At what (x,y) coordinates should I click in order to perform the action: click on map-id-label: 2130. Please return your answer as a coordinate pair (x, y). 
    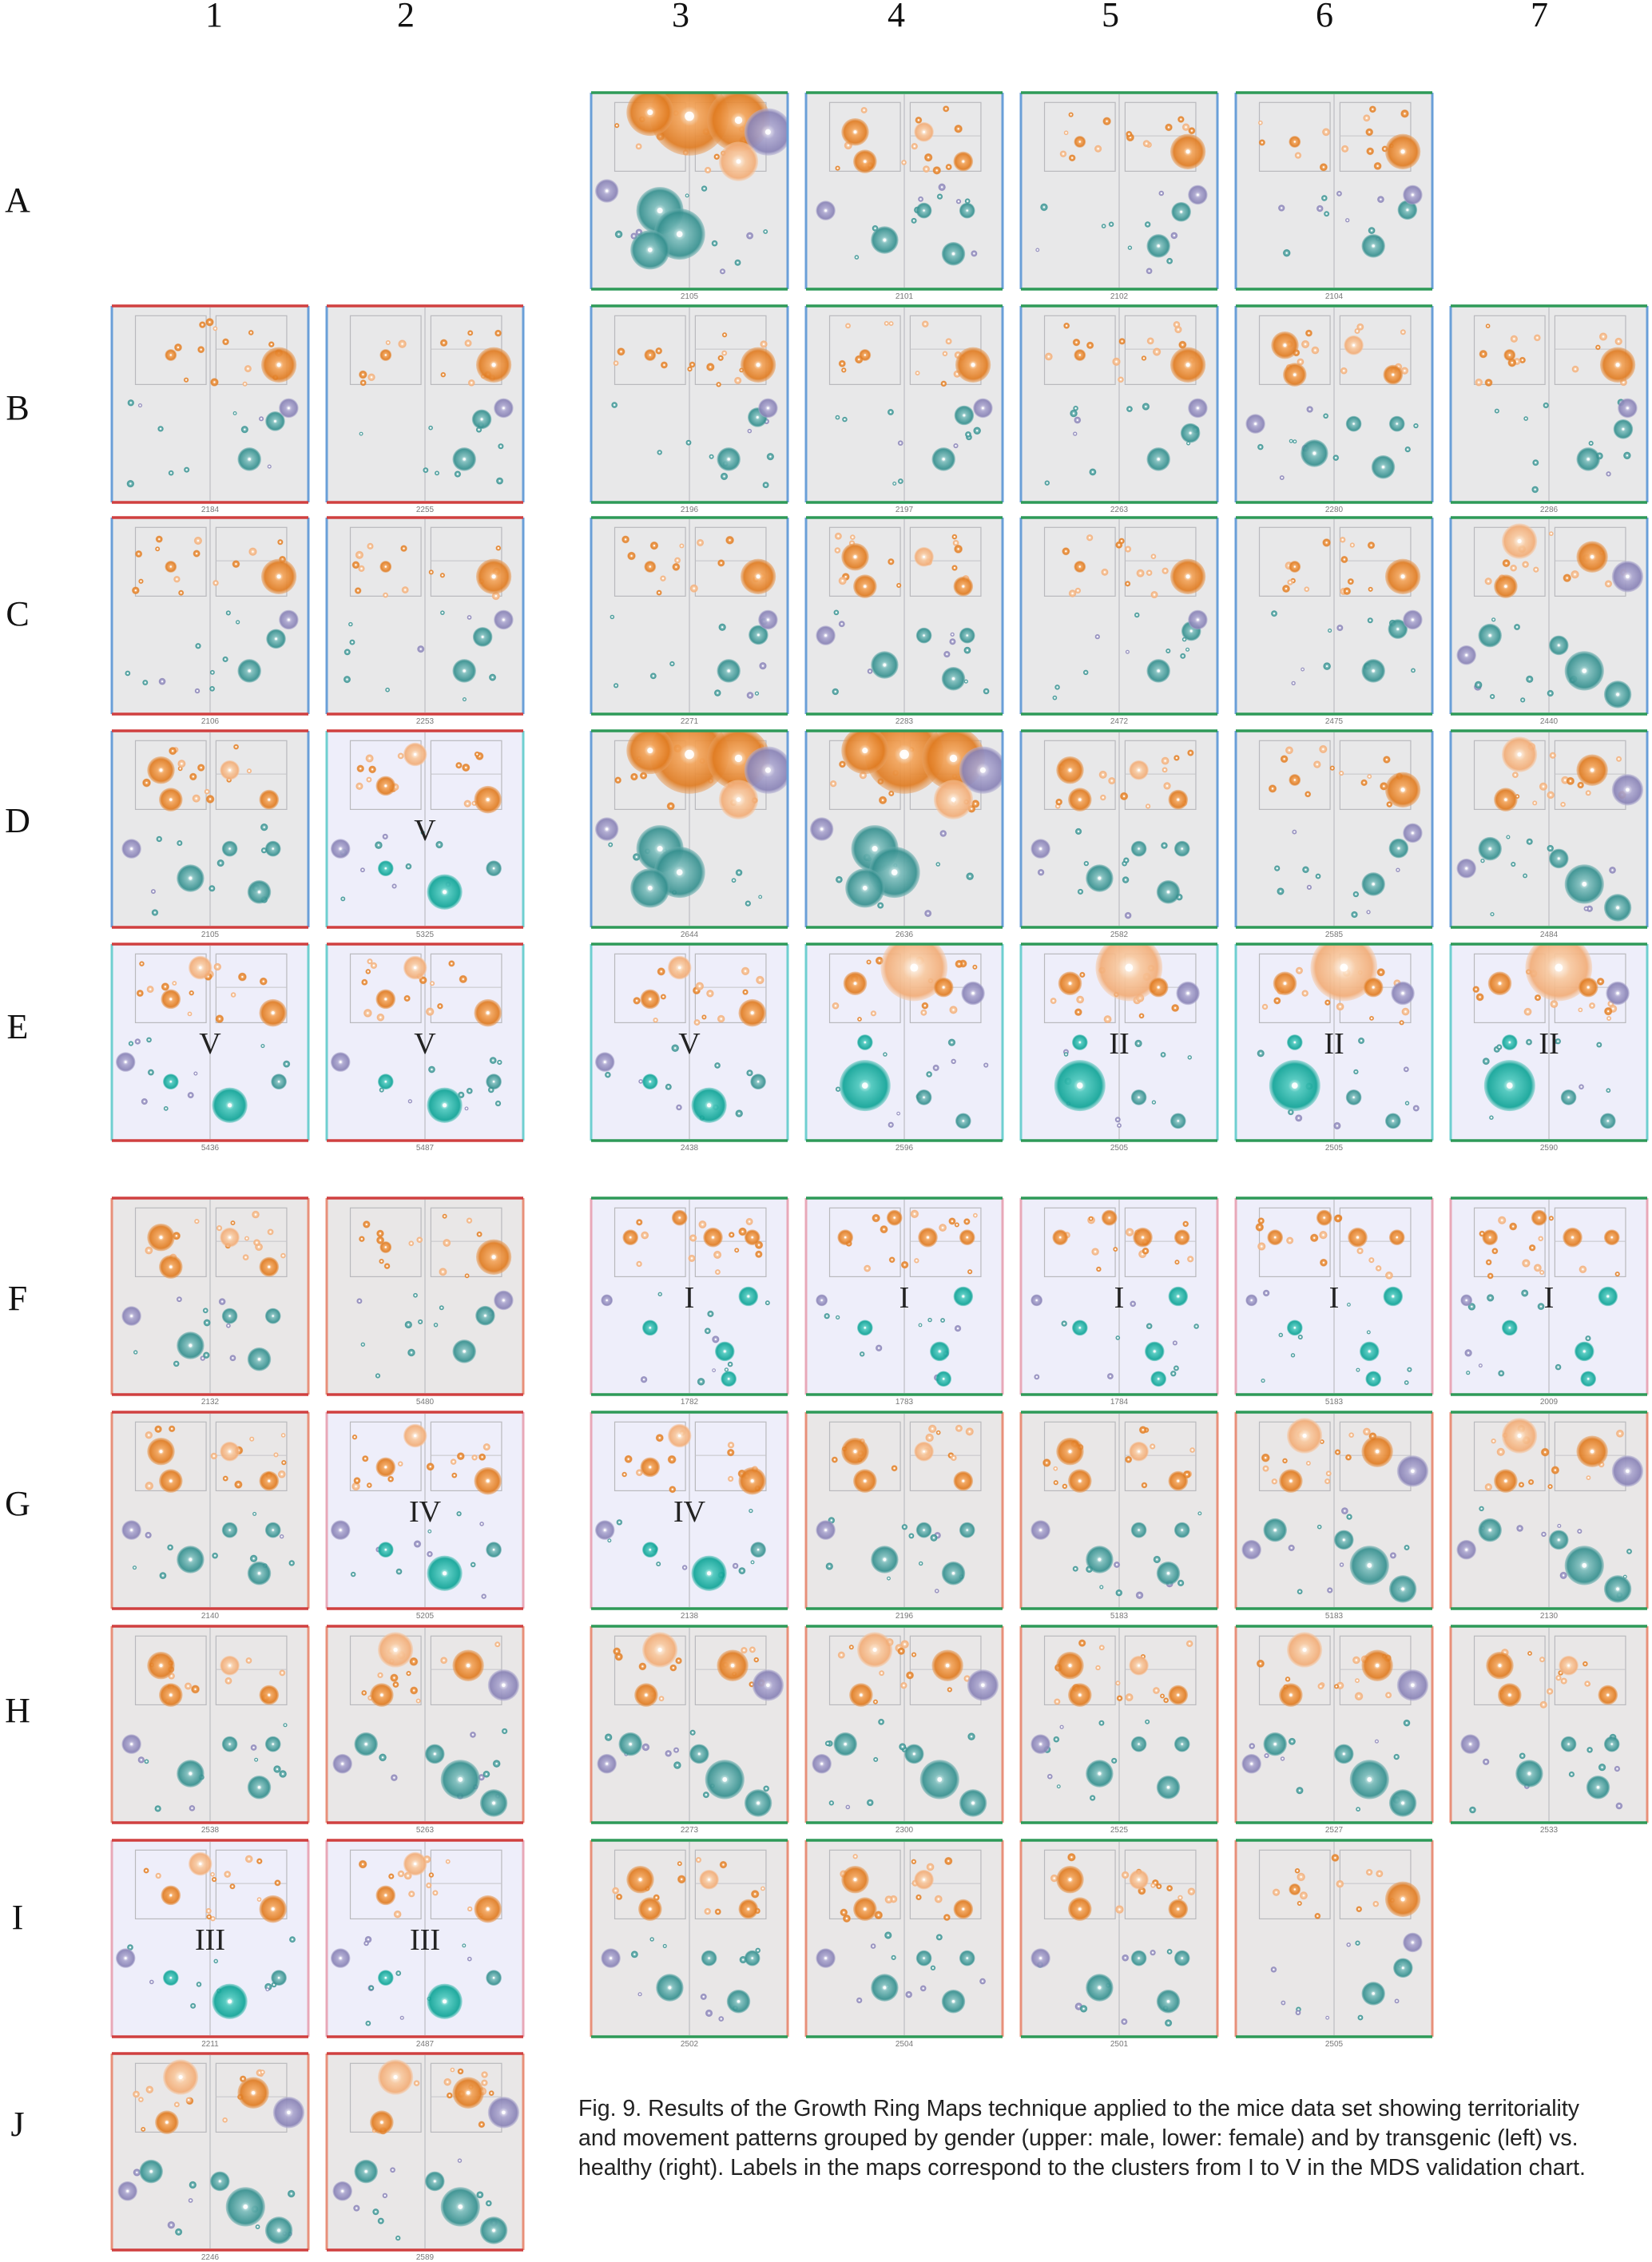
    Looking at the image, I should click on (1549, 1616).